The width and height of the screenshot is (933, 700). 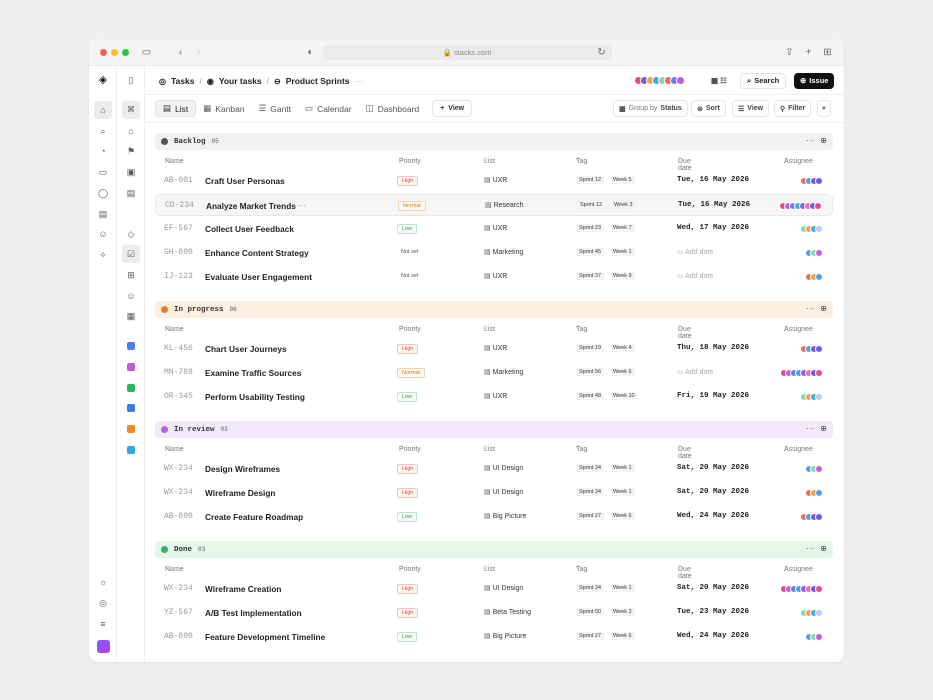 I want to click on breadcrumb-your-tasks: Your tasks, so click(x=240, y=81).